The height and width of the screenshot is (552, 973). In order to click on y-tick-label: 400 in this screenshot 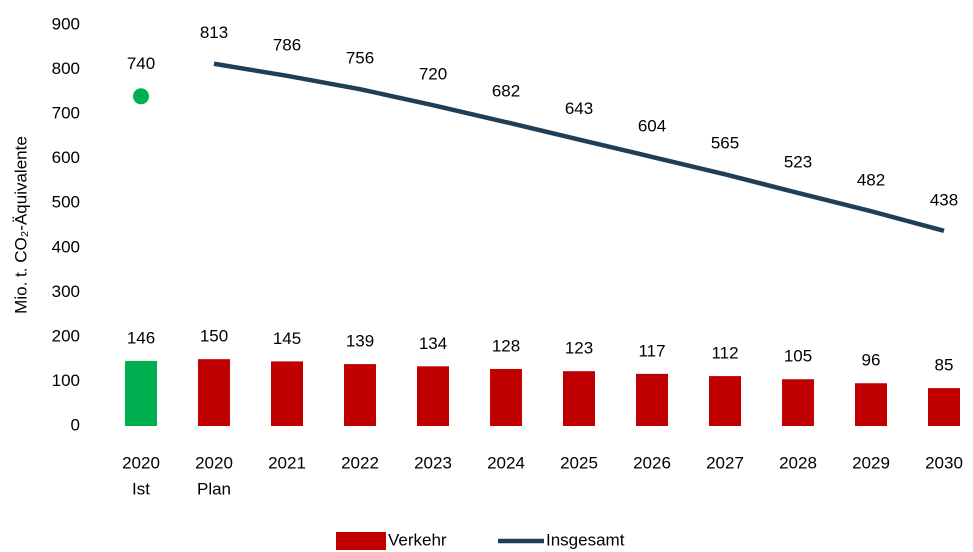, I will do `click(66, 246)`.